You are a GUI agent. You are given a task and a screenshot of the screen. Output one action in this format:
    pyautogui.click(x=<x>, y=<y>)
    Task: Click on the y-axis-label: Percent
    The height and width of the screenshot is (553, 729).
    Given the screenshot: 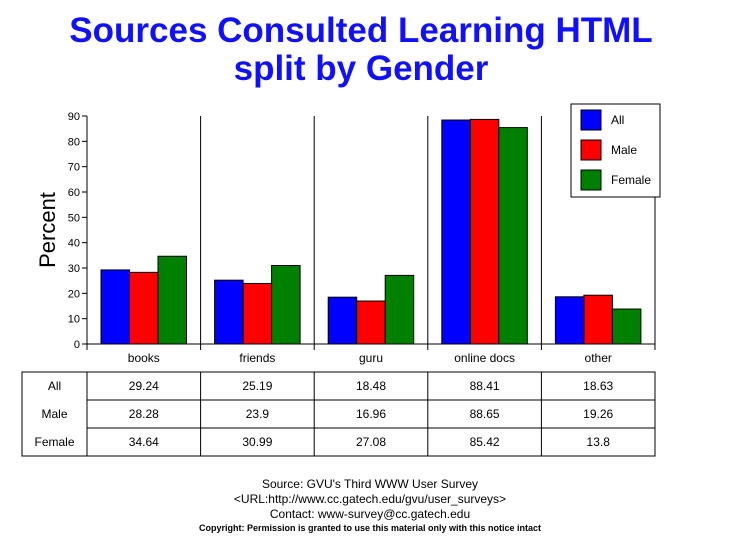 What is the action you would take?
    pyautogui.click(x=47, y=230)
    